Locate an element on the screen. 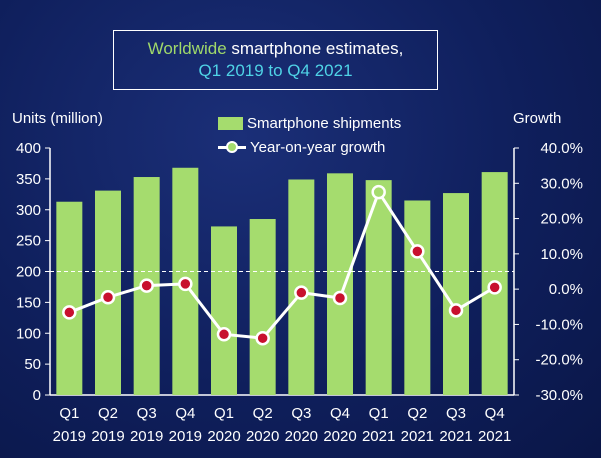 The width and height of the screenshot is (601, 458). right-axis-title: Growth is located at coordinates (537, 118).